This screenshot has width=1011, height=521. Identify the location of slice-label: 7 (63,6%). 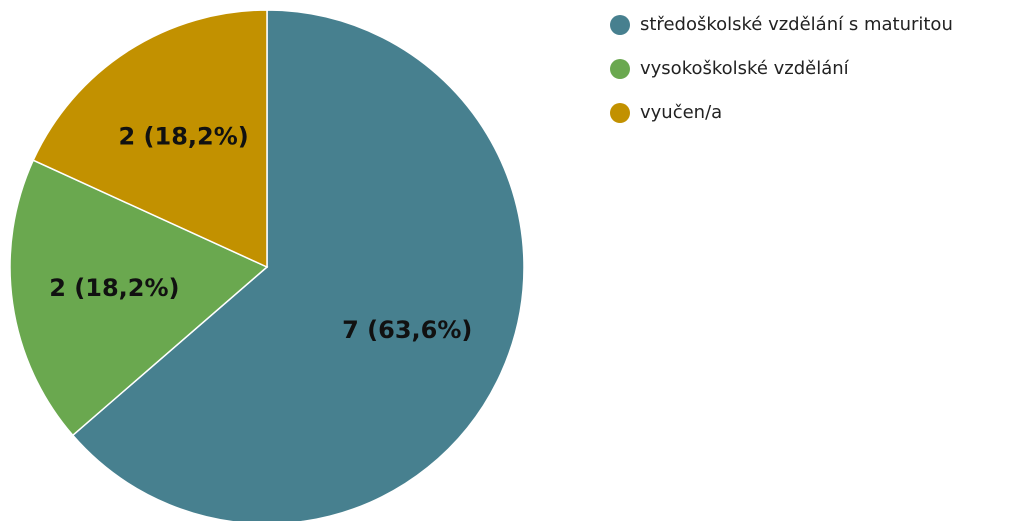
(407, 330).